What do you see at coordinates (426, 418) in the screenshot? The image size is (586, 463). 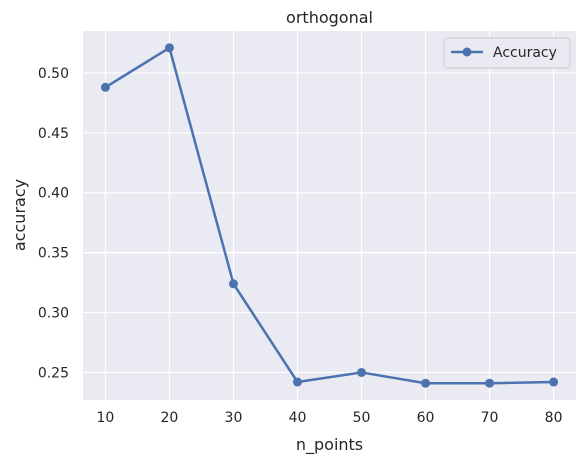 I see `x-tick-label: 60` at bounding box center [426, 418].